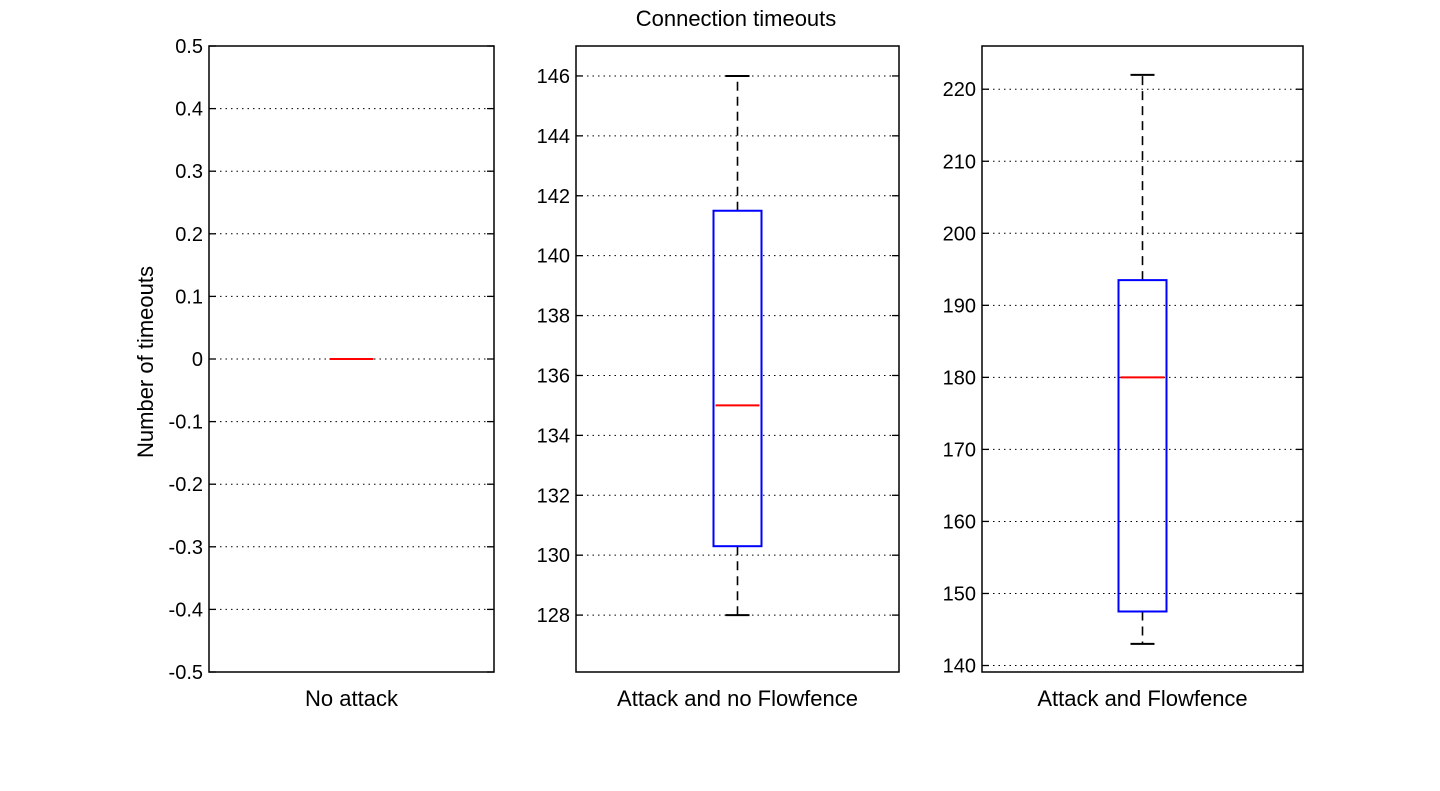  I want to click on y-tick-label: 130, so click(553, 556).